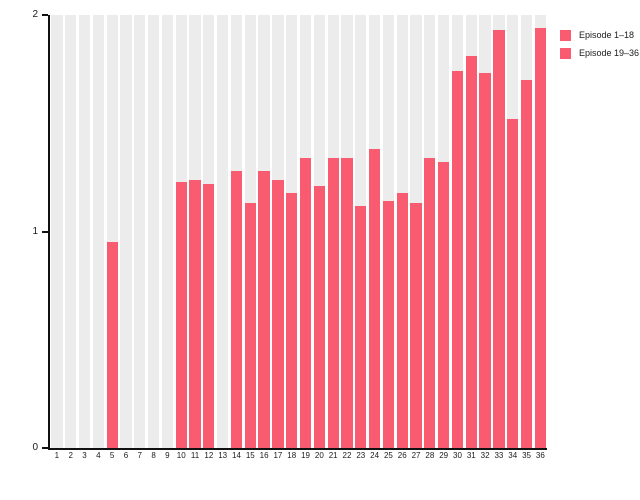 The width and height of the screenshot is (640, 500). Describe the element at coordinates (305, 455) in the screenshot. I see `x-tick-label: 19` at that location.